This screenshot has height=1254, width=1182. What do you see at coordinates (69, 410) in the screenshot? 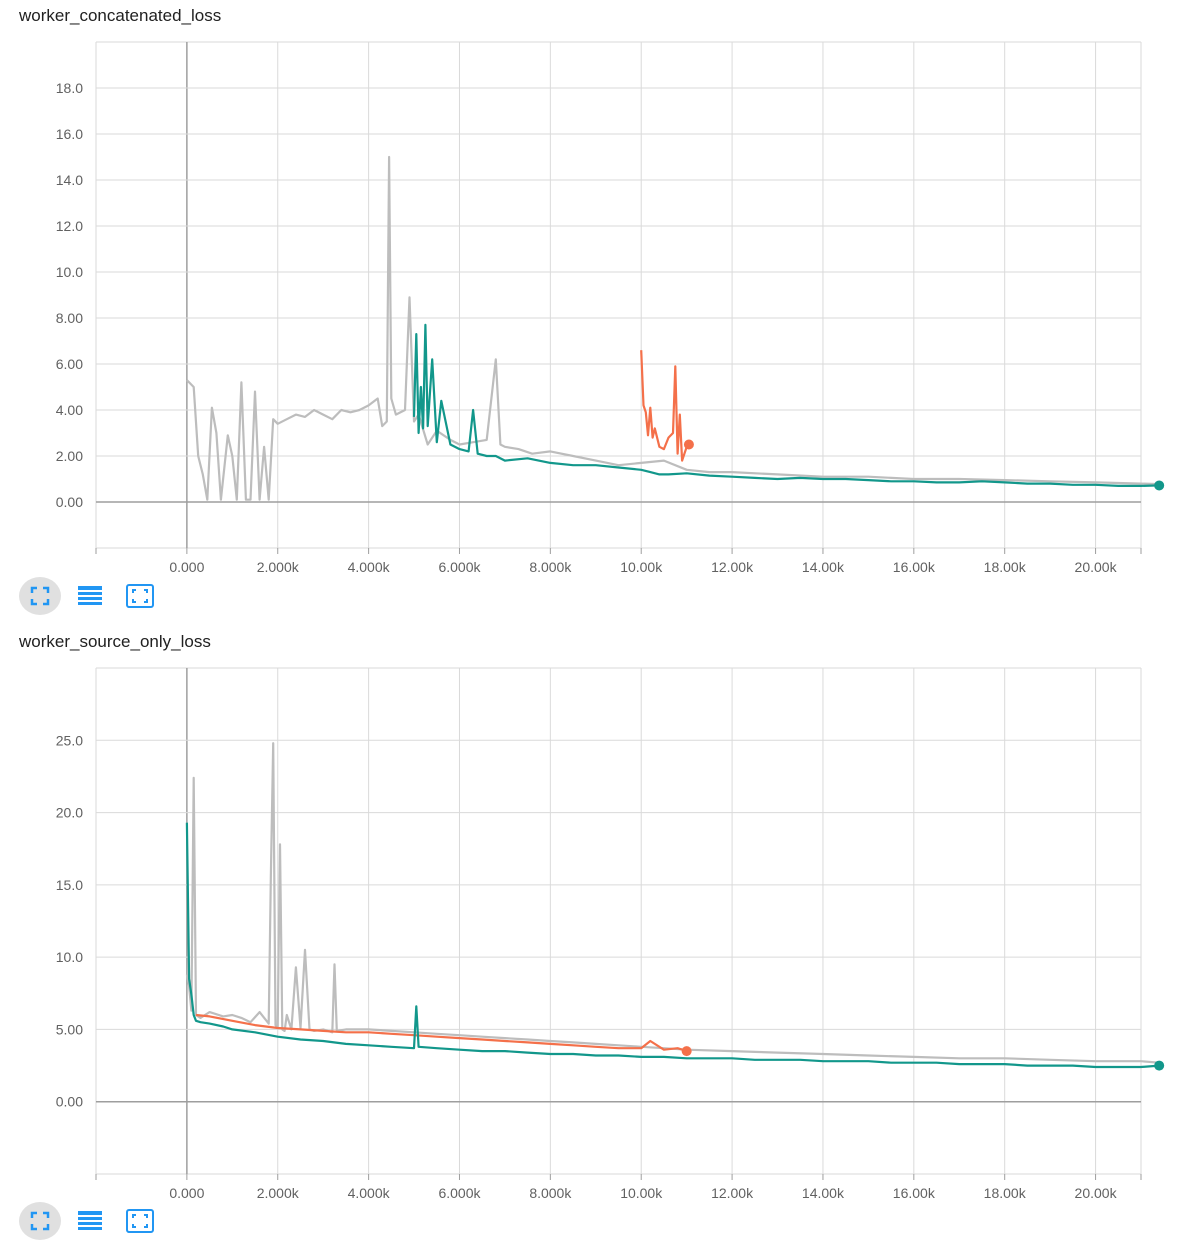
I see `y-tick-label: 4.00` at bounding box center [69, 410].